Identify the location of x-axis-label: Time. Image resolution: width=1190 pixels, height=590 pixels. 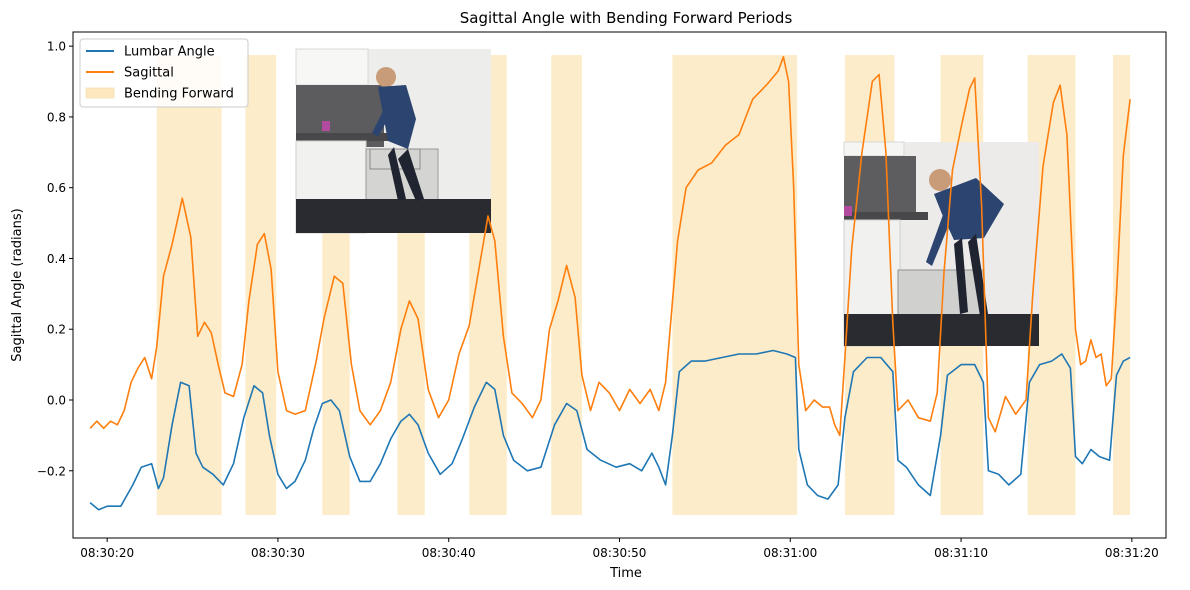
(625, 573).